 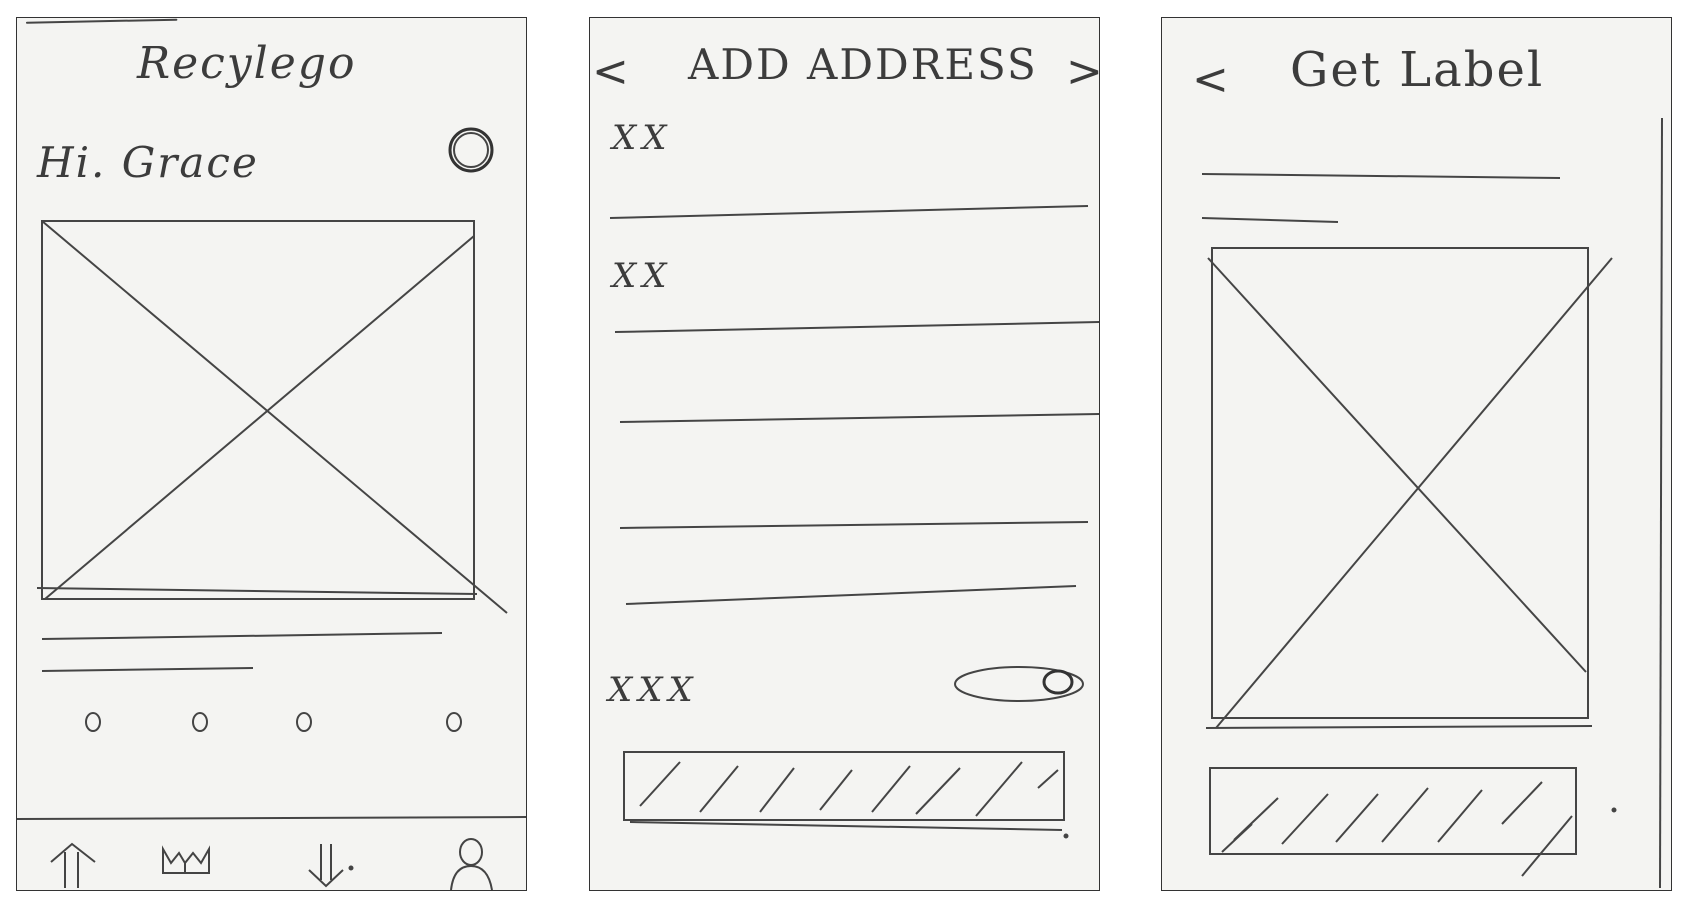 I want to click on add-address-title: ADD ADDRESS, so click(x=863, y=64).